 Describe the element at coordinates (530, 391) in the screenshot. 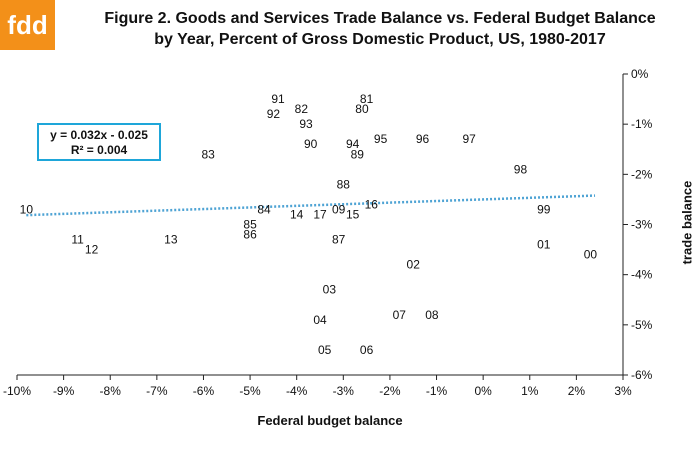

I see `x-tick-label: 1%` at that location.